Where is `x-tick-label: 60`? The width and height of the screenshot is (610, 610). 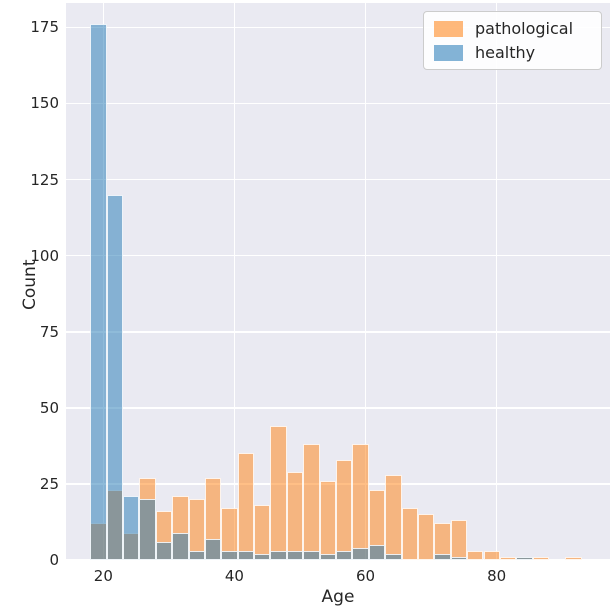
x-tick-label: 60 is located at coordinates (365, 576).